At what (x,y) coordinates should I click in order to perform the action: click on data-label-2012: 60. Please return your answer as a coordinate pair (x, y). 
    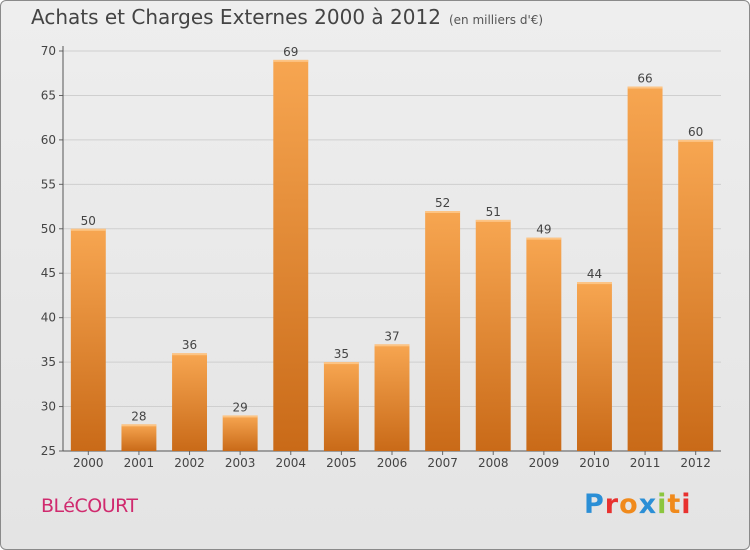
    Looking at the image, I should click on (695, 132).